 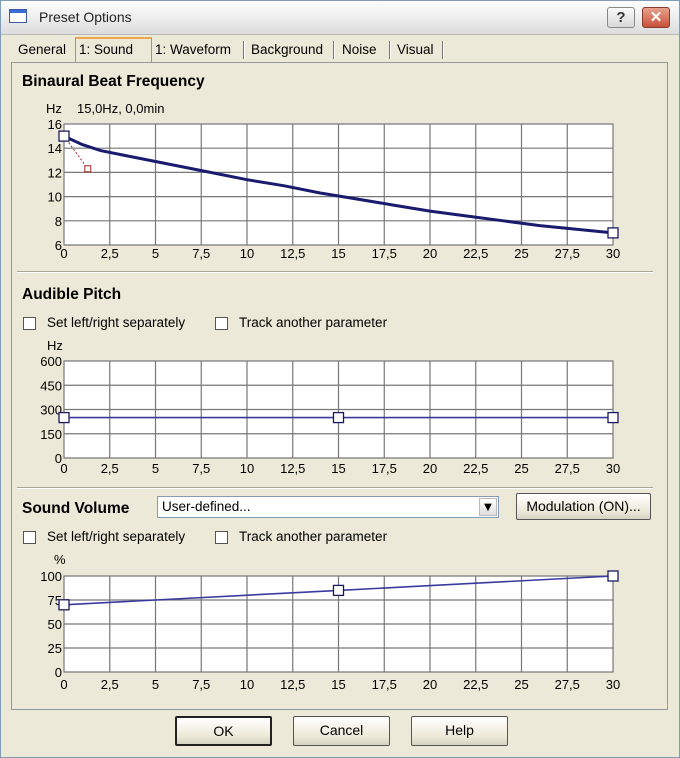 I want to click on volume-unit-label: %, so click(x=60, y=559).